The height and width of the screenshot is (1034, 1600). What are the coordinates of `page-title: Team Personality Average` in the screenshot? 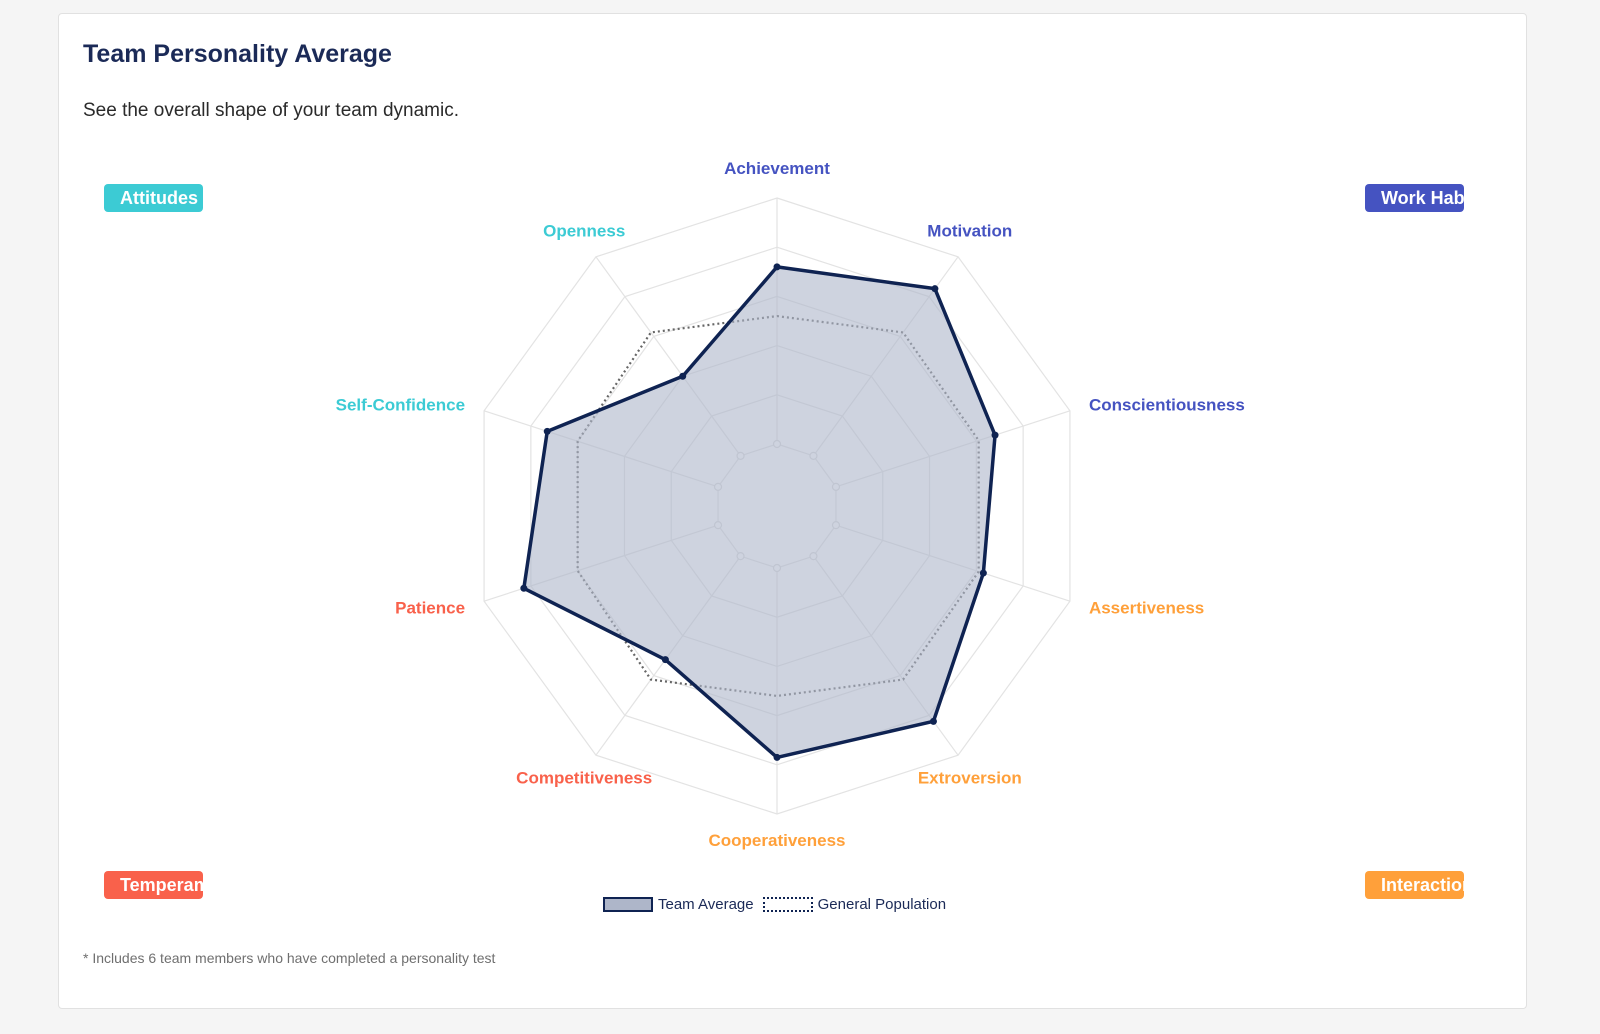 It's located at (237, 54).